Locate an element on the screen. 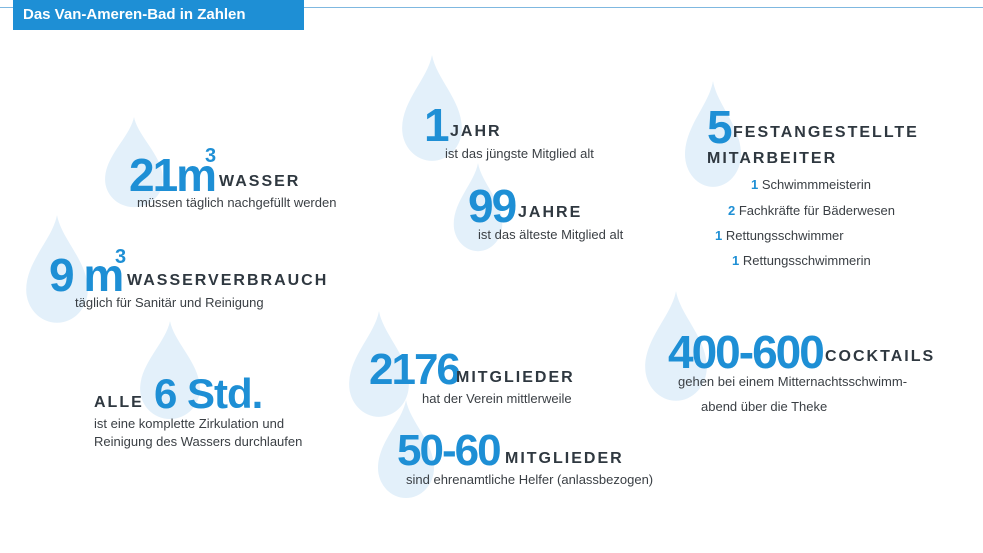 The image size is (983, 553). verbrauch-value: 9 m is located at coordinates (86, 275).